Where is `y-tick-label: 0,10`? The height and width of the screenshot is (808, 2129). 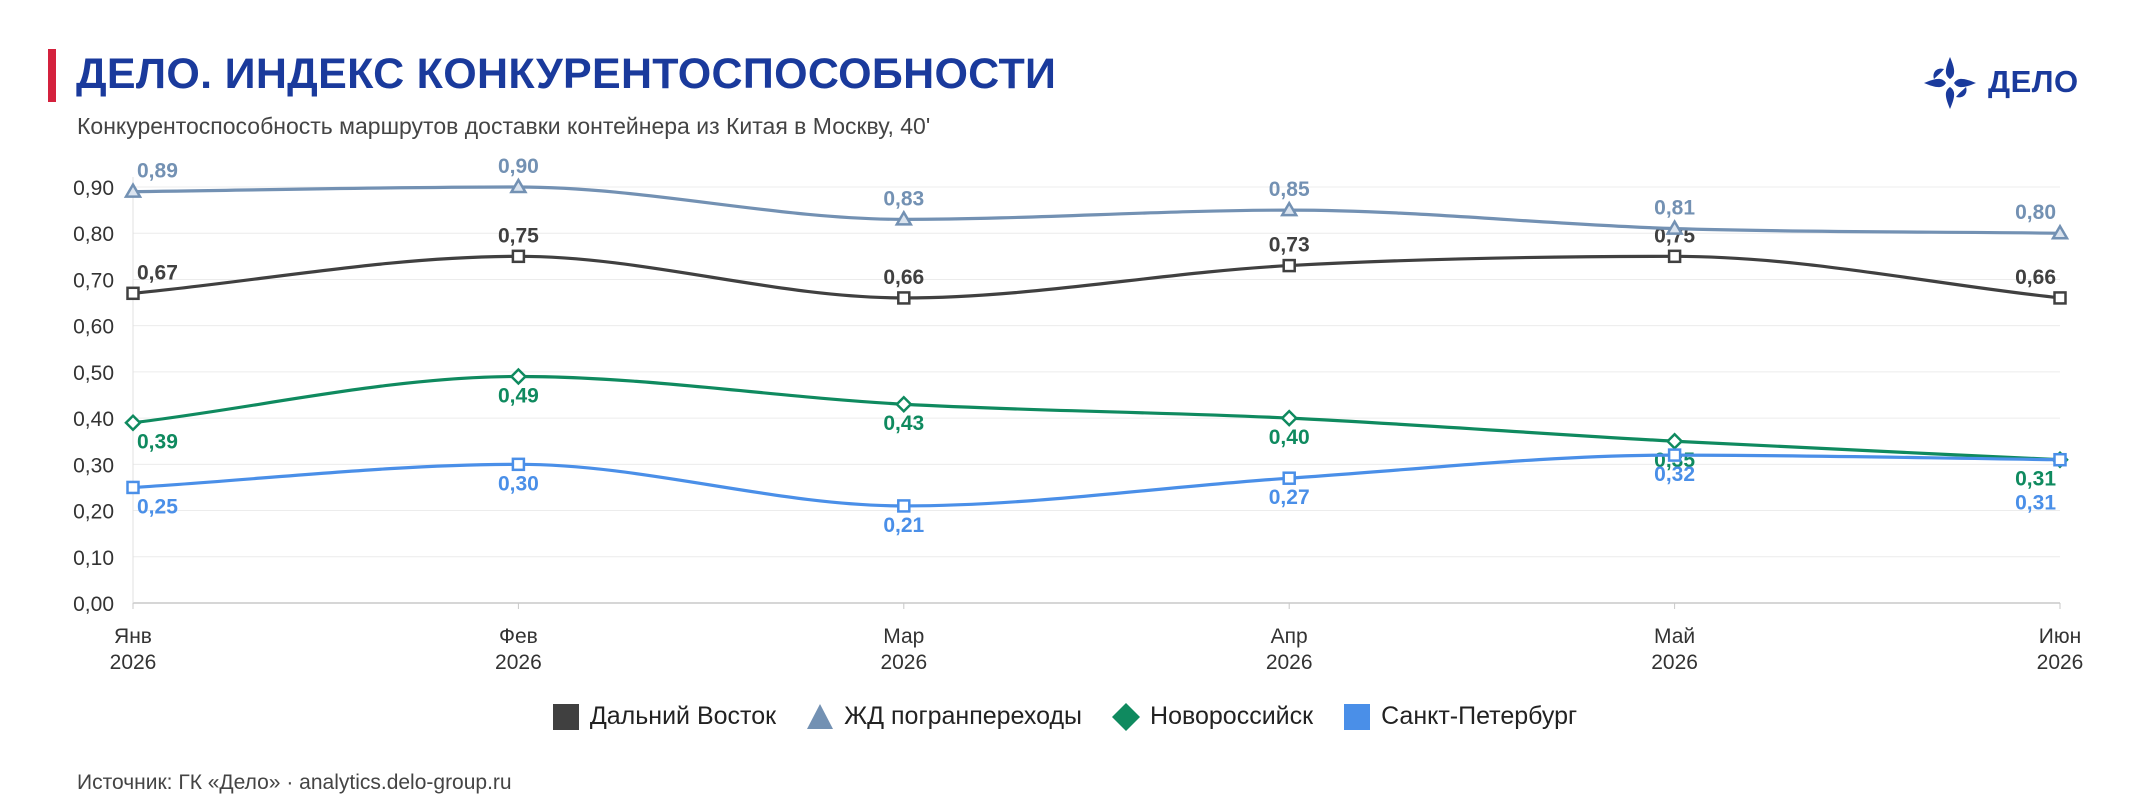
y-tick-label: 0,10 is located at coordinates (93, 558).